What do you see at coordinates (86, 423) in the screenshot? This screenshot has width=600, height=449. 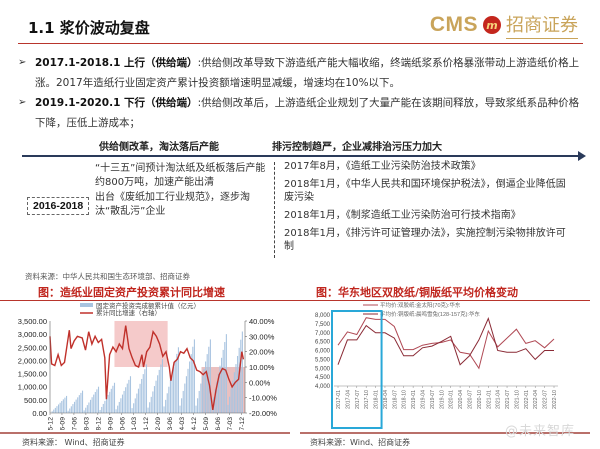 I see `x-axis-tick: 2008-03` at bounding box center [86, 423].